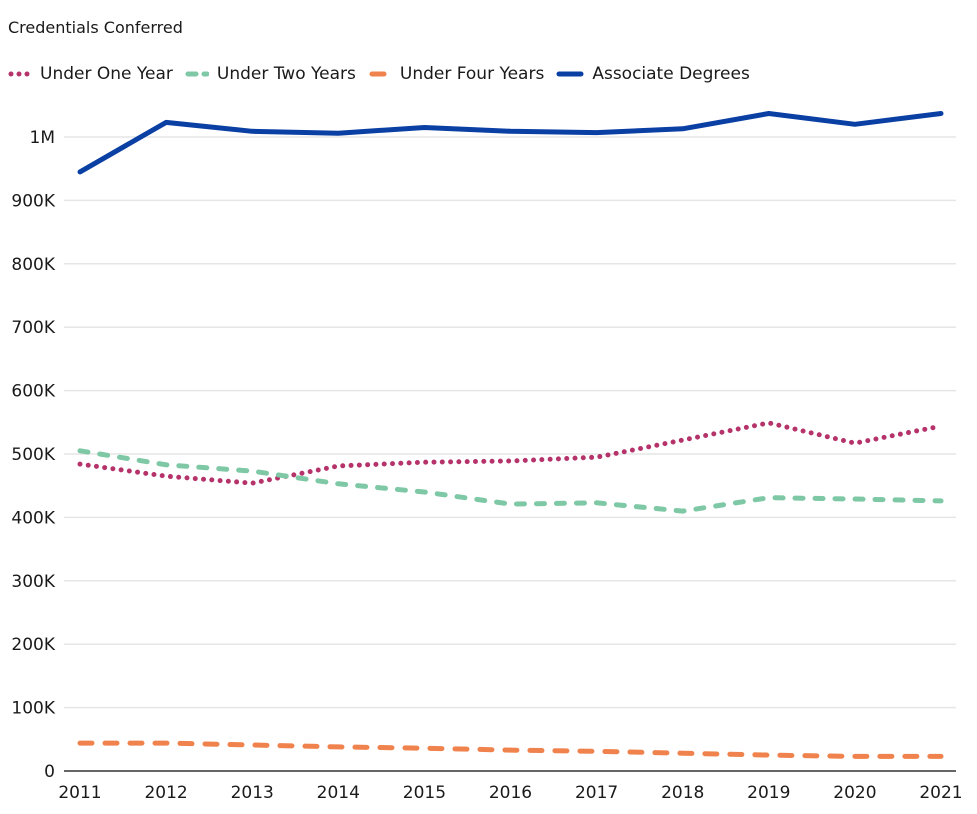 This screenshot has width=977, height=814. What do you see at coordinates (252, 793) in the screenshot?
I see `x-tick-label: 2013` at bounding box center [252, 793].